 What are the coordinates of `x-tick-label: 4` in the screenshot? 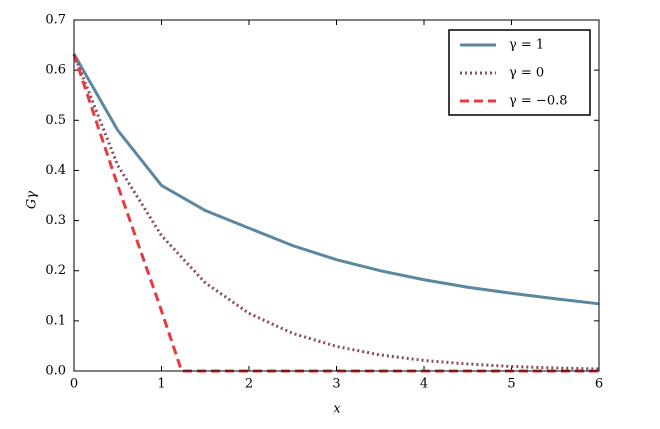 It's located at (424, 384).